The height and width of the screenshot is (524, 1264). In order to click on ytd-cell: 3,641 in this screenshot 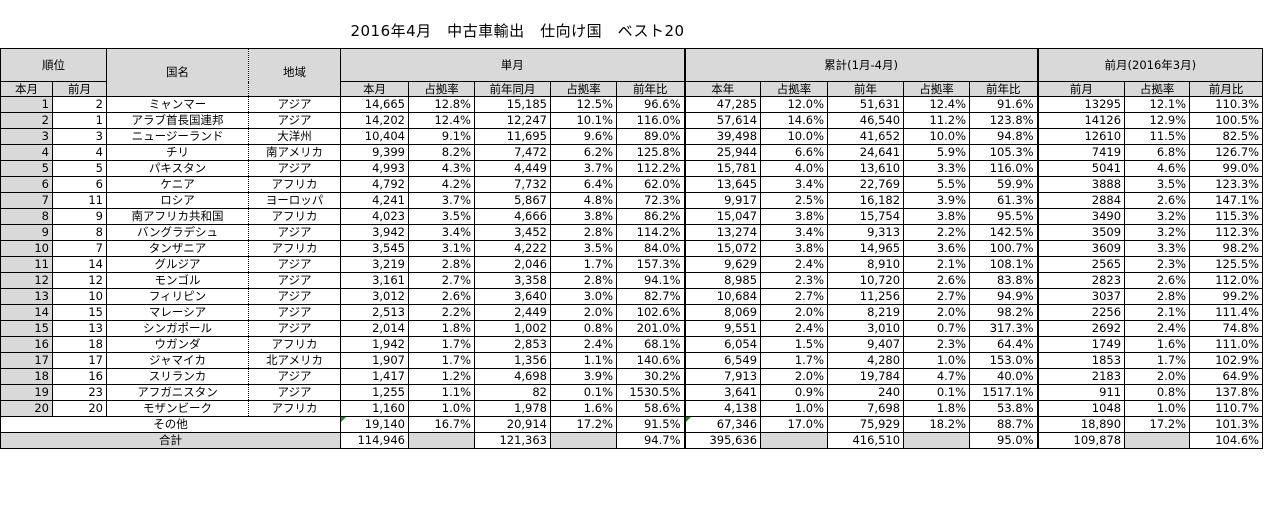, I will do `click(722, 392)`.